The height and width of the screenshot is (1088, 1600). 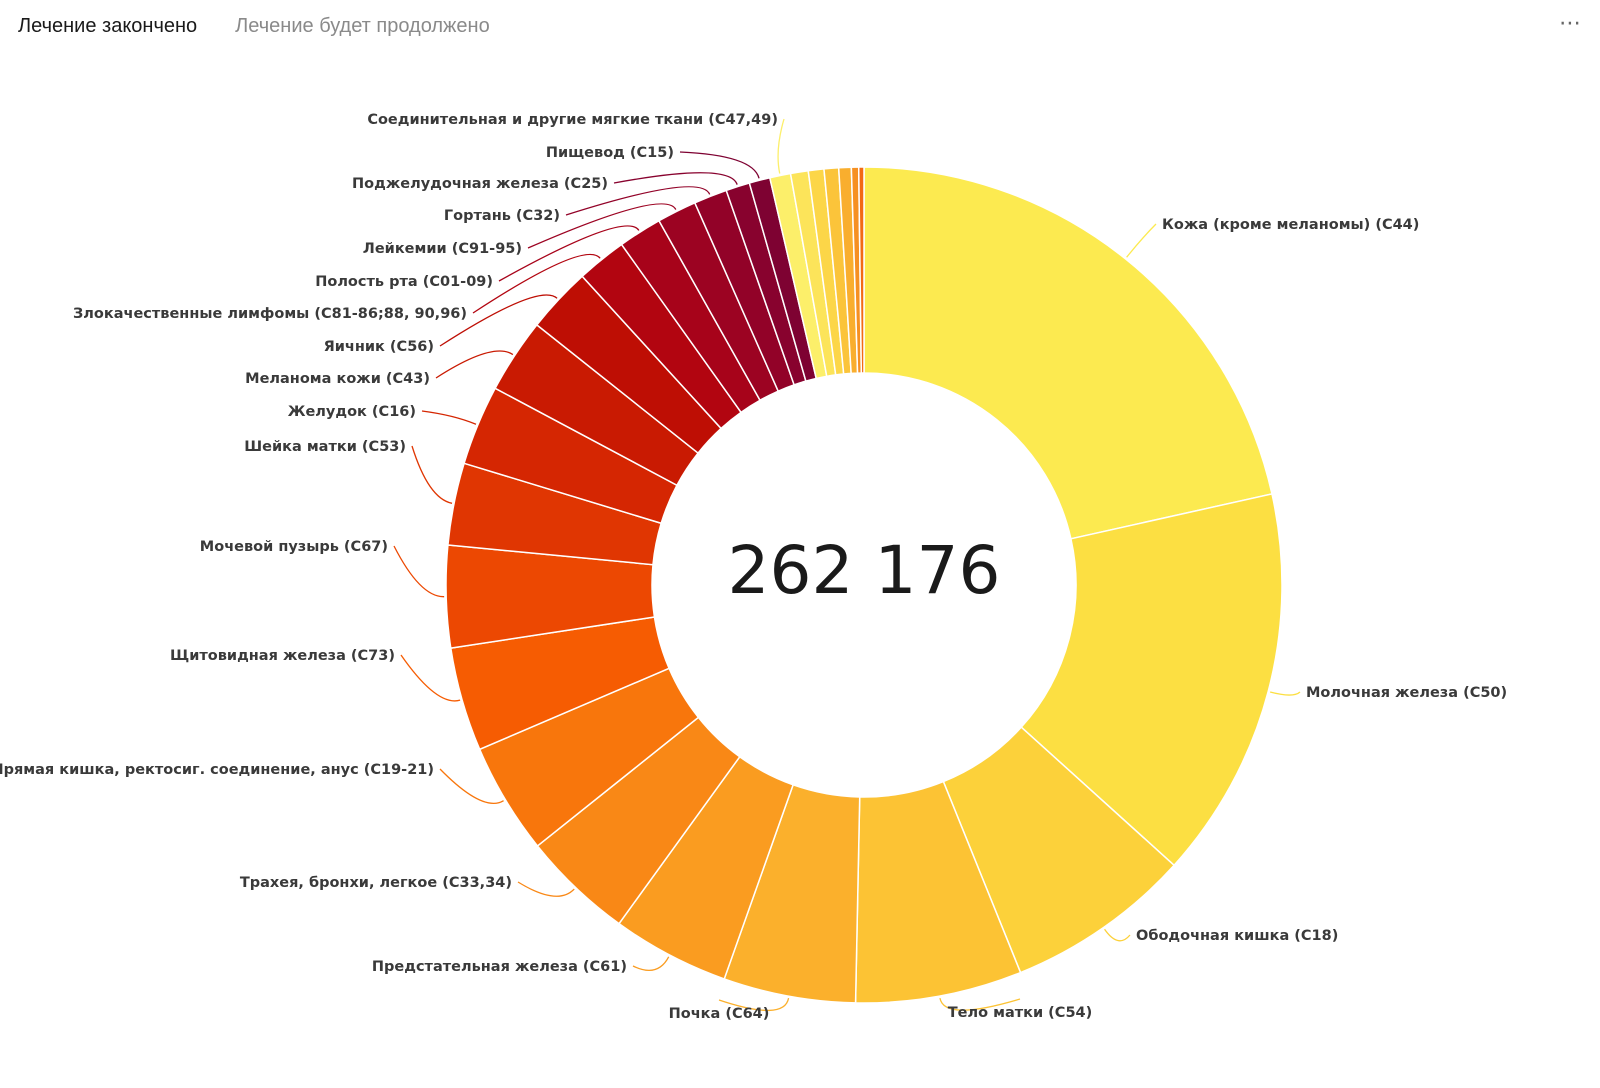 I want to click on slice-label: Лейкемии (C91-95), so click(x=442, y=249).